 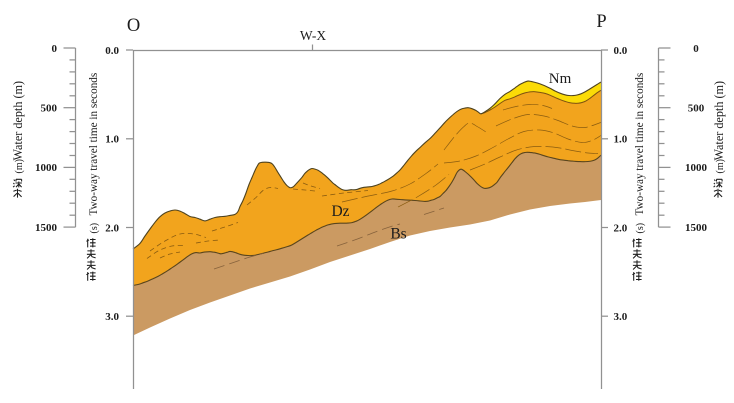 What do you see at coordinates (313, 35) in the screenshot?
I see `svg-text: W-X` at bounding box center [313, 35].